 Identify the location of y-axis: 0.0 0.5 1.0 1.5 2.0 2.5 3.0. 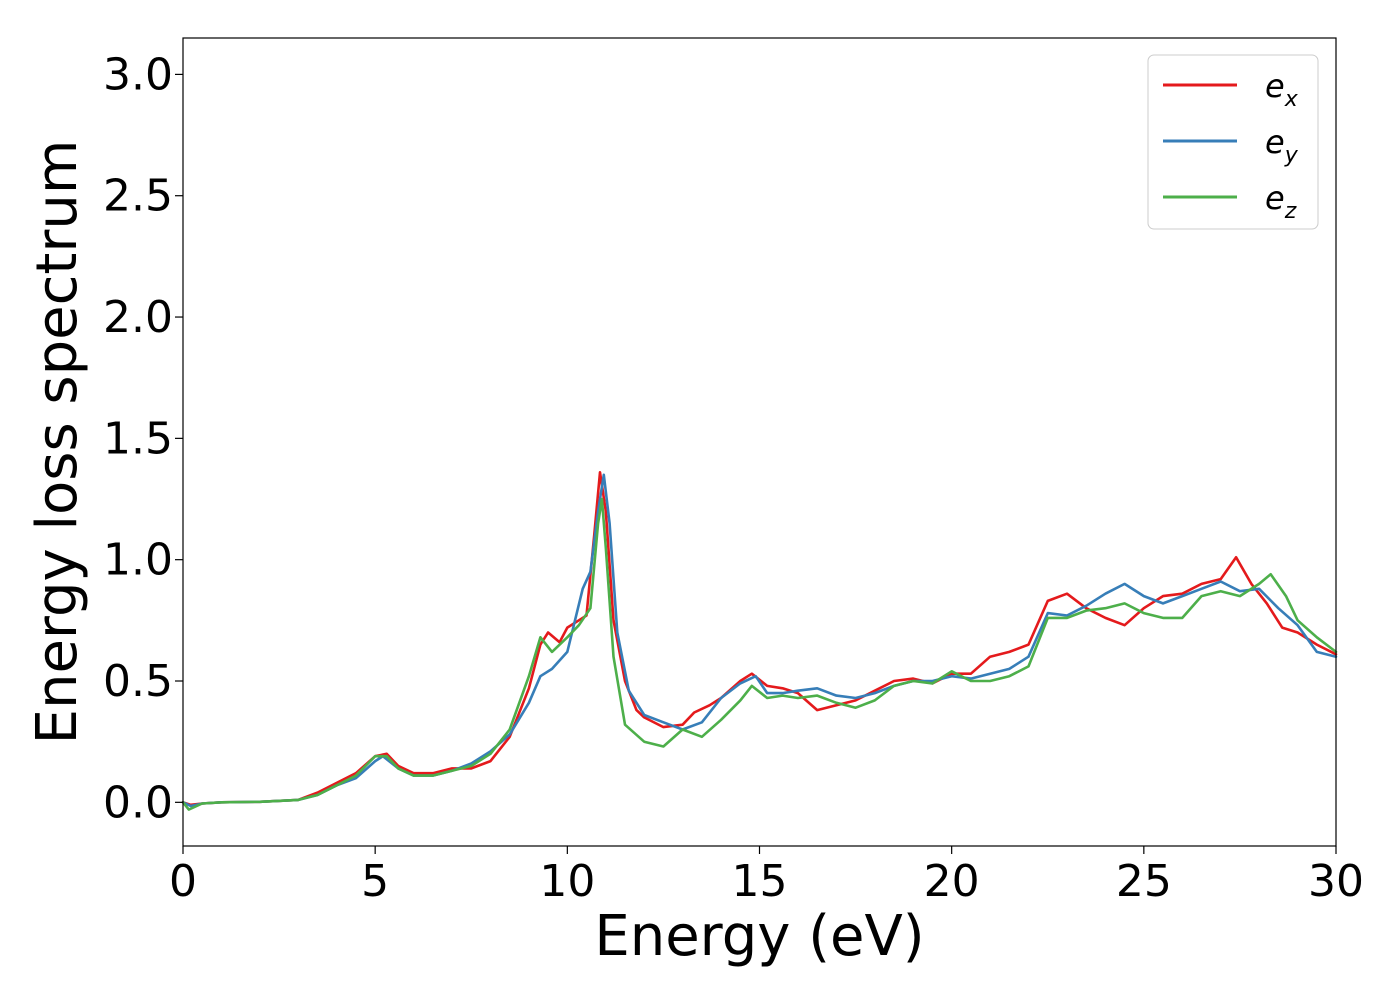
(143, 438).